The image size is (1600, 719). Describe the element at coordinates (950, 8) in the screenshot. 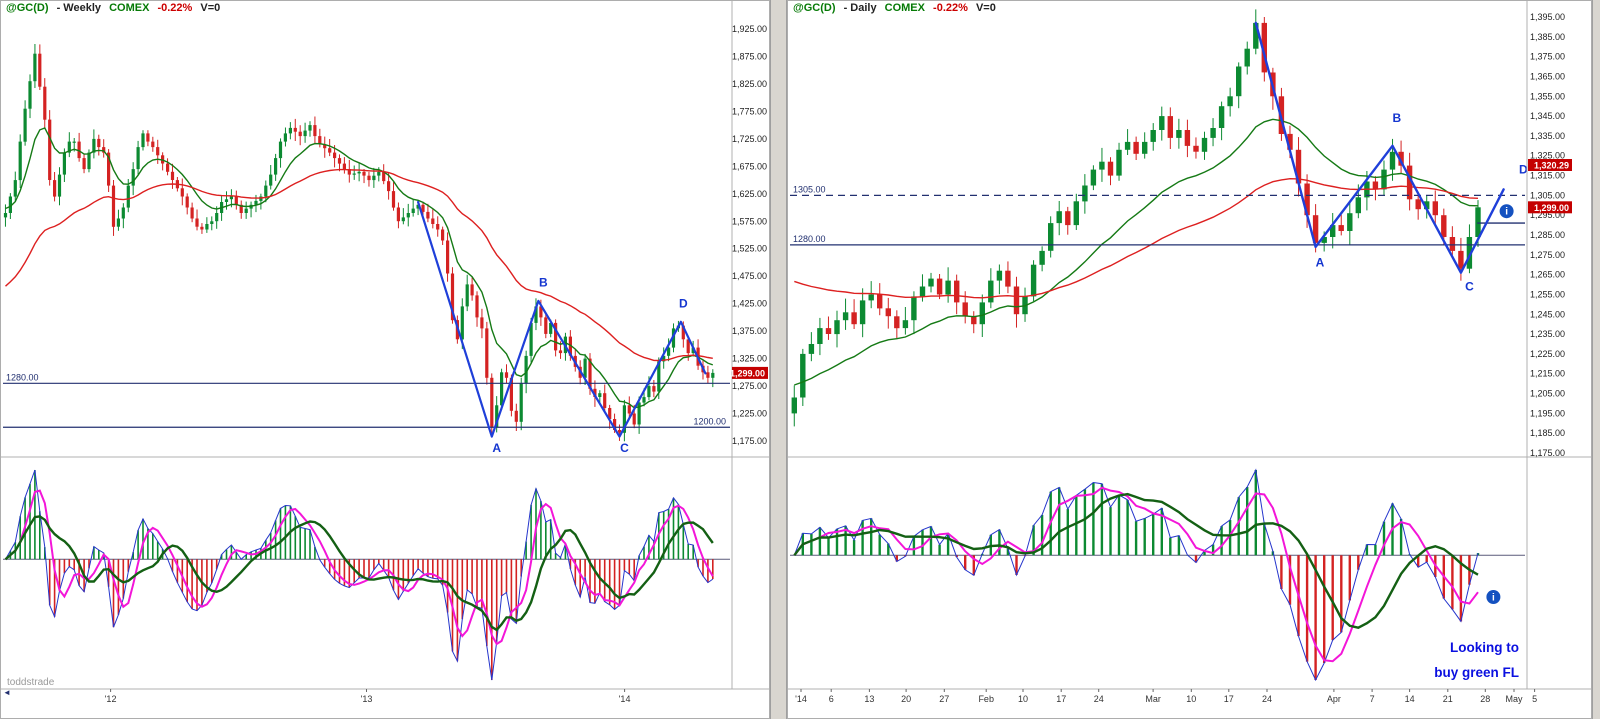

I see `change-label: -0.22%` at that location.